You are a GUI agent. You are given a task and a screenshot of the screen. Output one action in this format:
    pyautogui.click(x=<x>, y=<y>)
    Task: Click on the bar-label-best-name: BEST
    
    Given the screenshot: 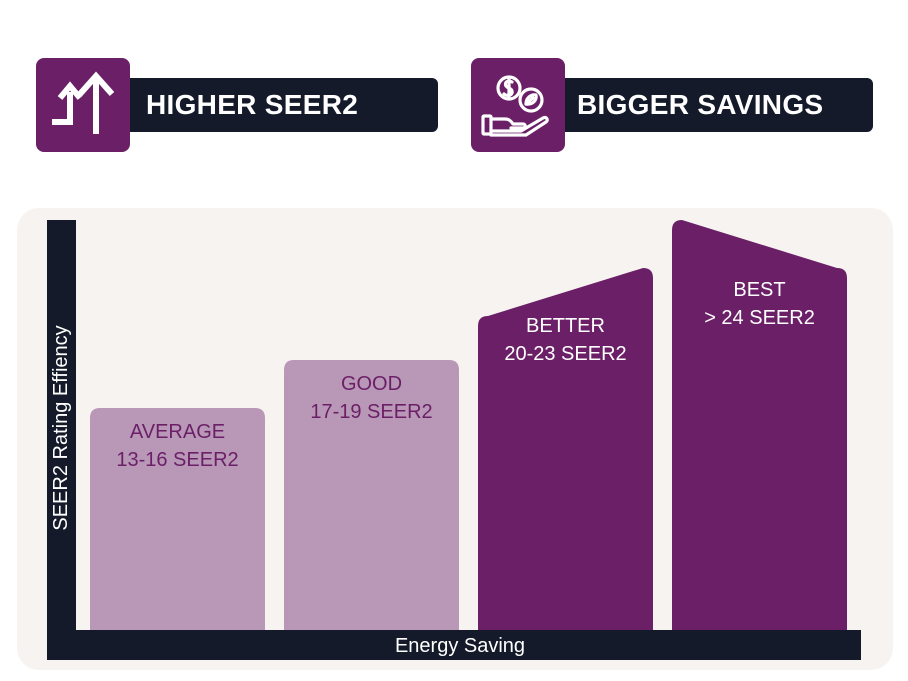 What is the action you would take?
    pyautogui.click(x=759, y=290)
    